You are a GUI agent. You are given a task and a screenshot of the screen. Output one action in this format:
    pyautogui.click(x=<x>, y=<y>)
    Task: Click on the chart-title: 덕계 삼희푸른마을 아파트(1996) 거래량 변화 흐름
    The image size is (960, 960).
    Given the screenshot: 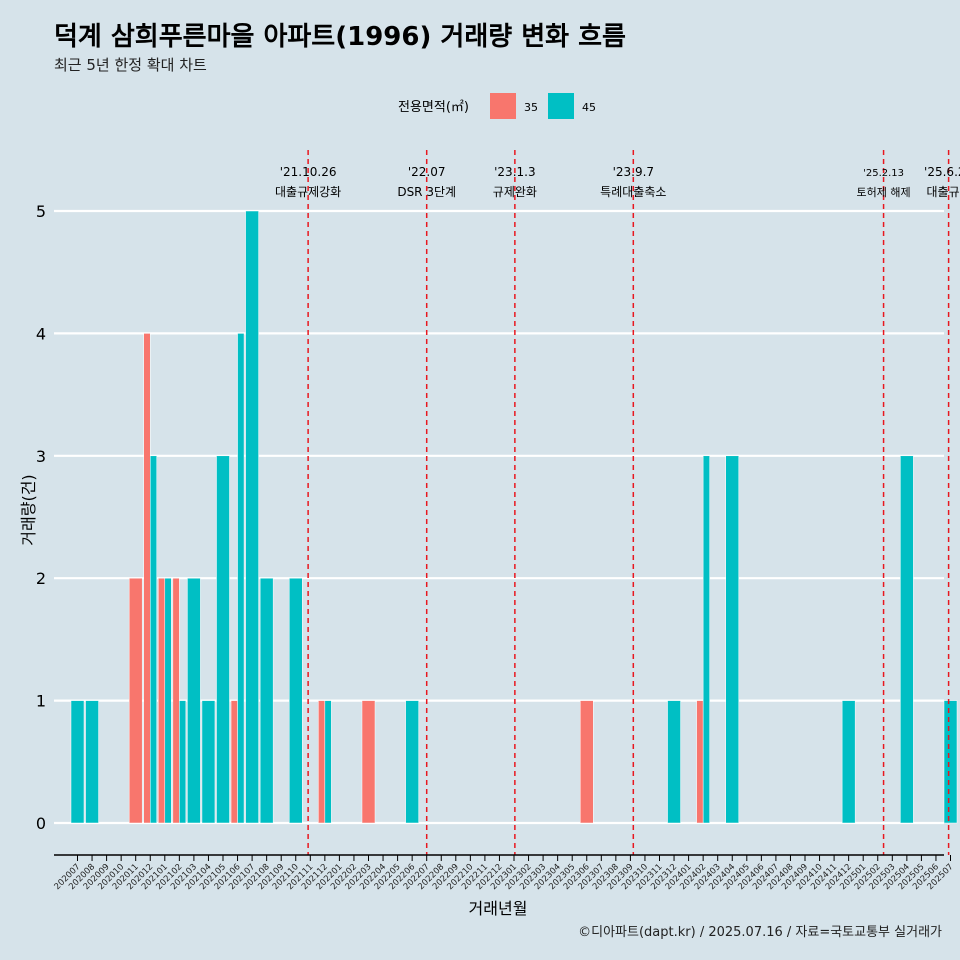 What is the action you would take?
    pyautogui.click(x=340, y=37)
    